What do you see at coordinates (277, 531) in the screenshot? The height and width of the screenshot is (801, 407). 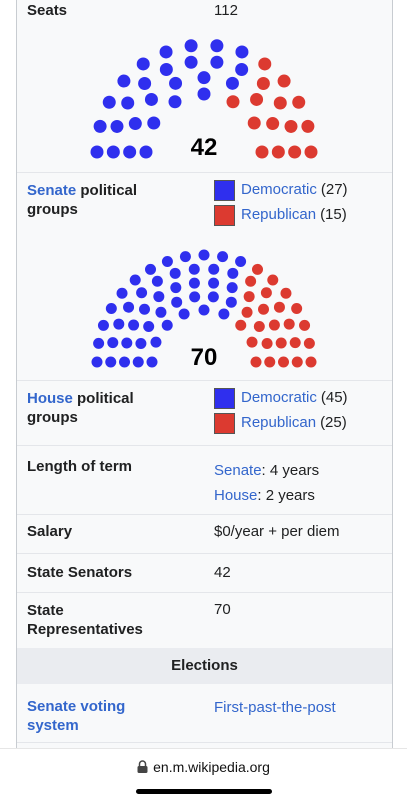 I see `row-value: $0/year + per diem` at bounding box center [277, 531].